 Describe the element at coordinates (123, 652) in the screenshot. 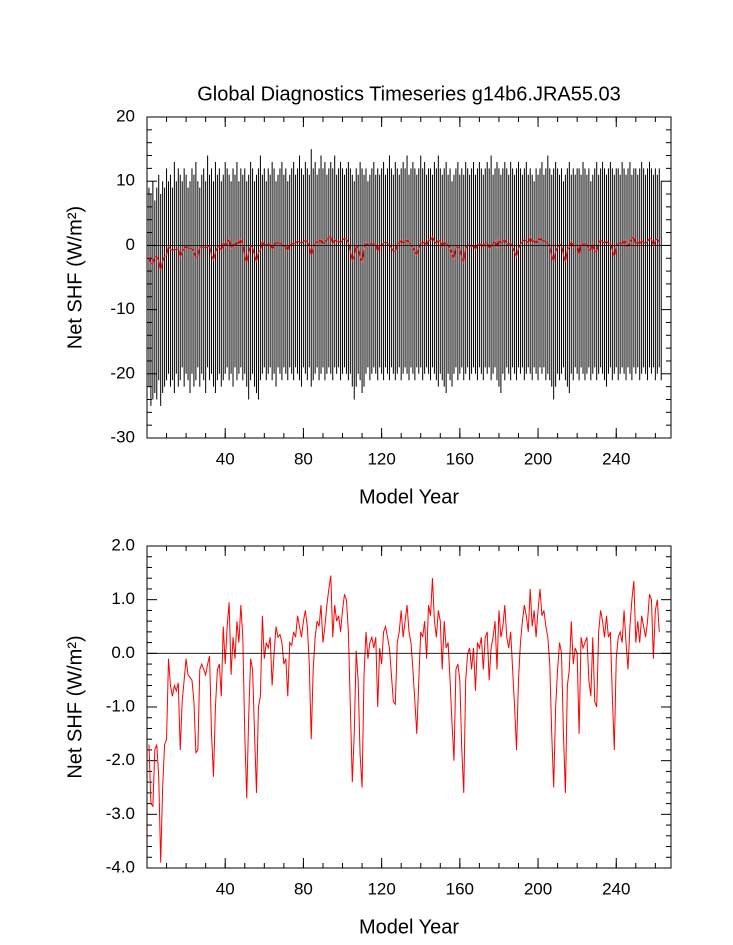

I see `y-tick-label: 0.0` at that location.